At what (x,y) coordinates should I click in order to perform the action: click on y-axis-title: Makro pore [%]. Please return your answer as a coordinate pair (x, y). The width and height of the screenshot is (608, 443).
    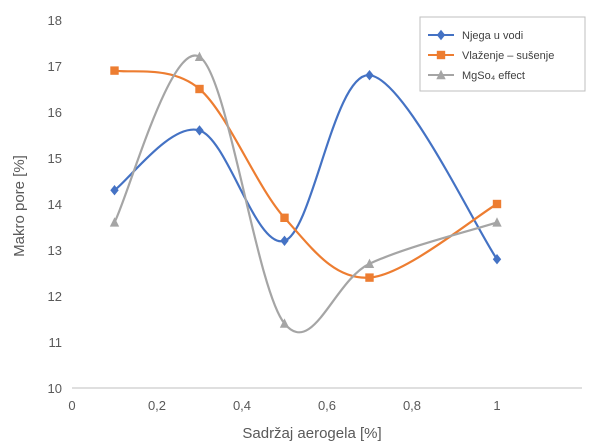
    Looking at the image, I should click on (19, 206).